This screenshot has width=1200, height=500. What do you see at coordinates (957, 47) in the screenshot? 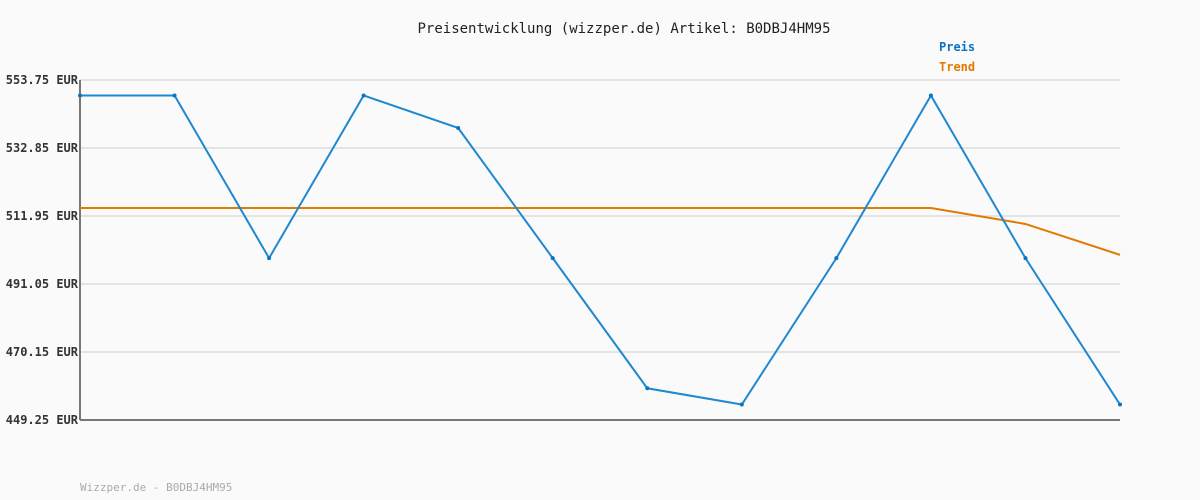
I see `legend-preis: Preis` at bounding box center [957, 47].